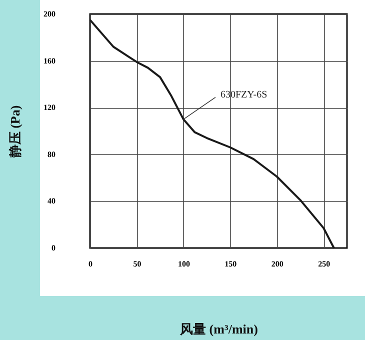  I want to click on y-tick-label: 200, so click(50, 14).